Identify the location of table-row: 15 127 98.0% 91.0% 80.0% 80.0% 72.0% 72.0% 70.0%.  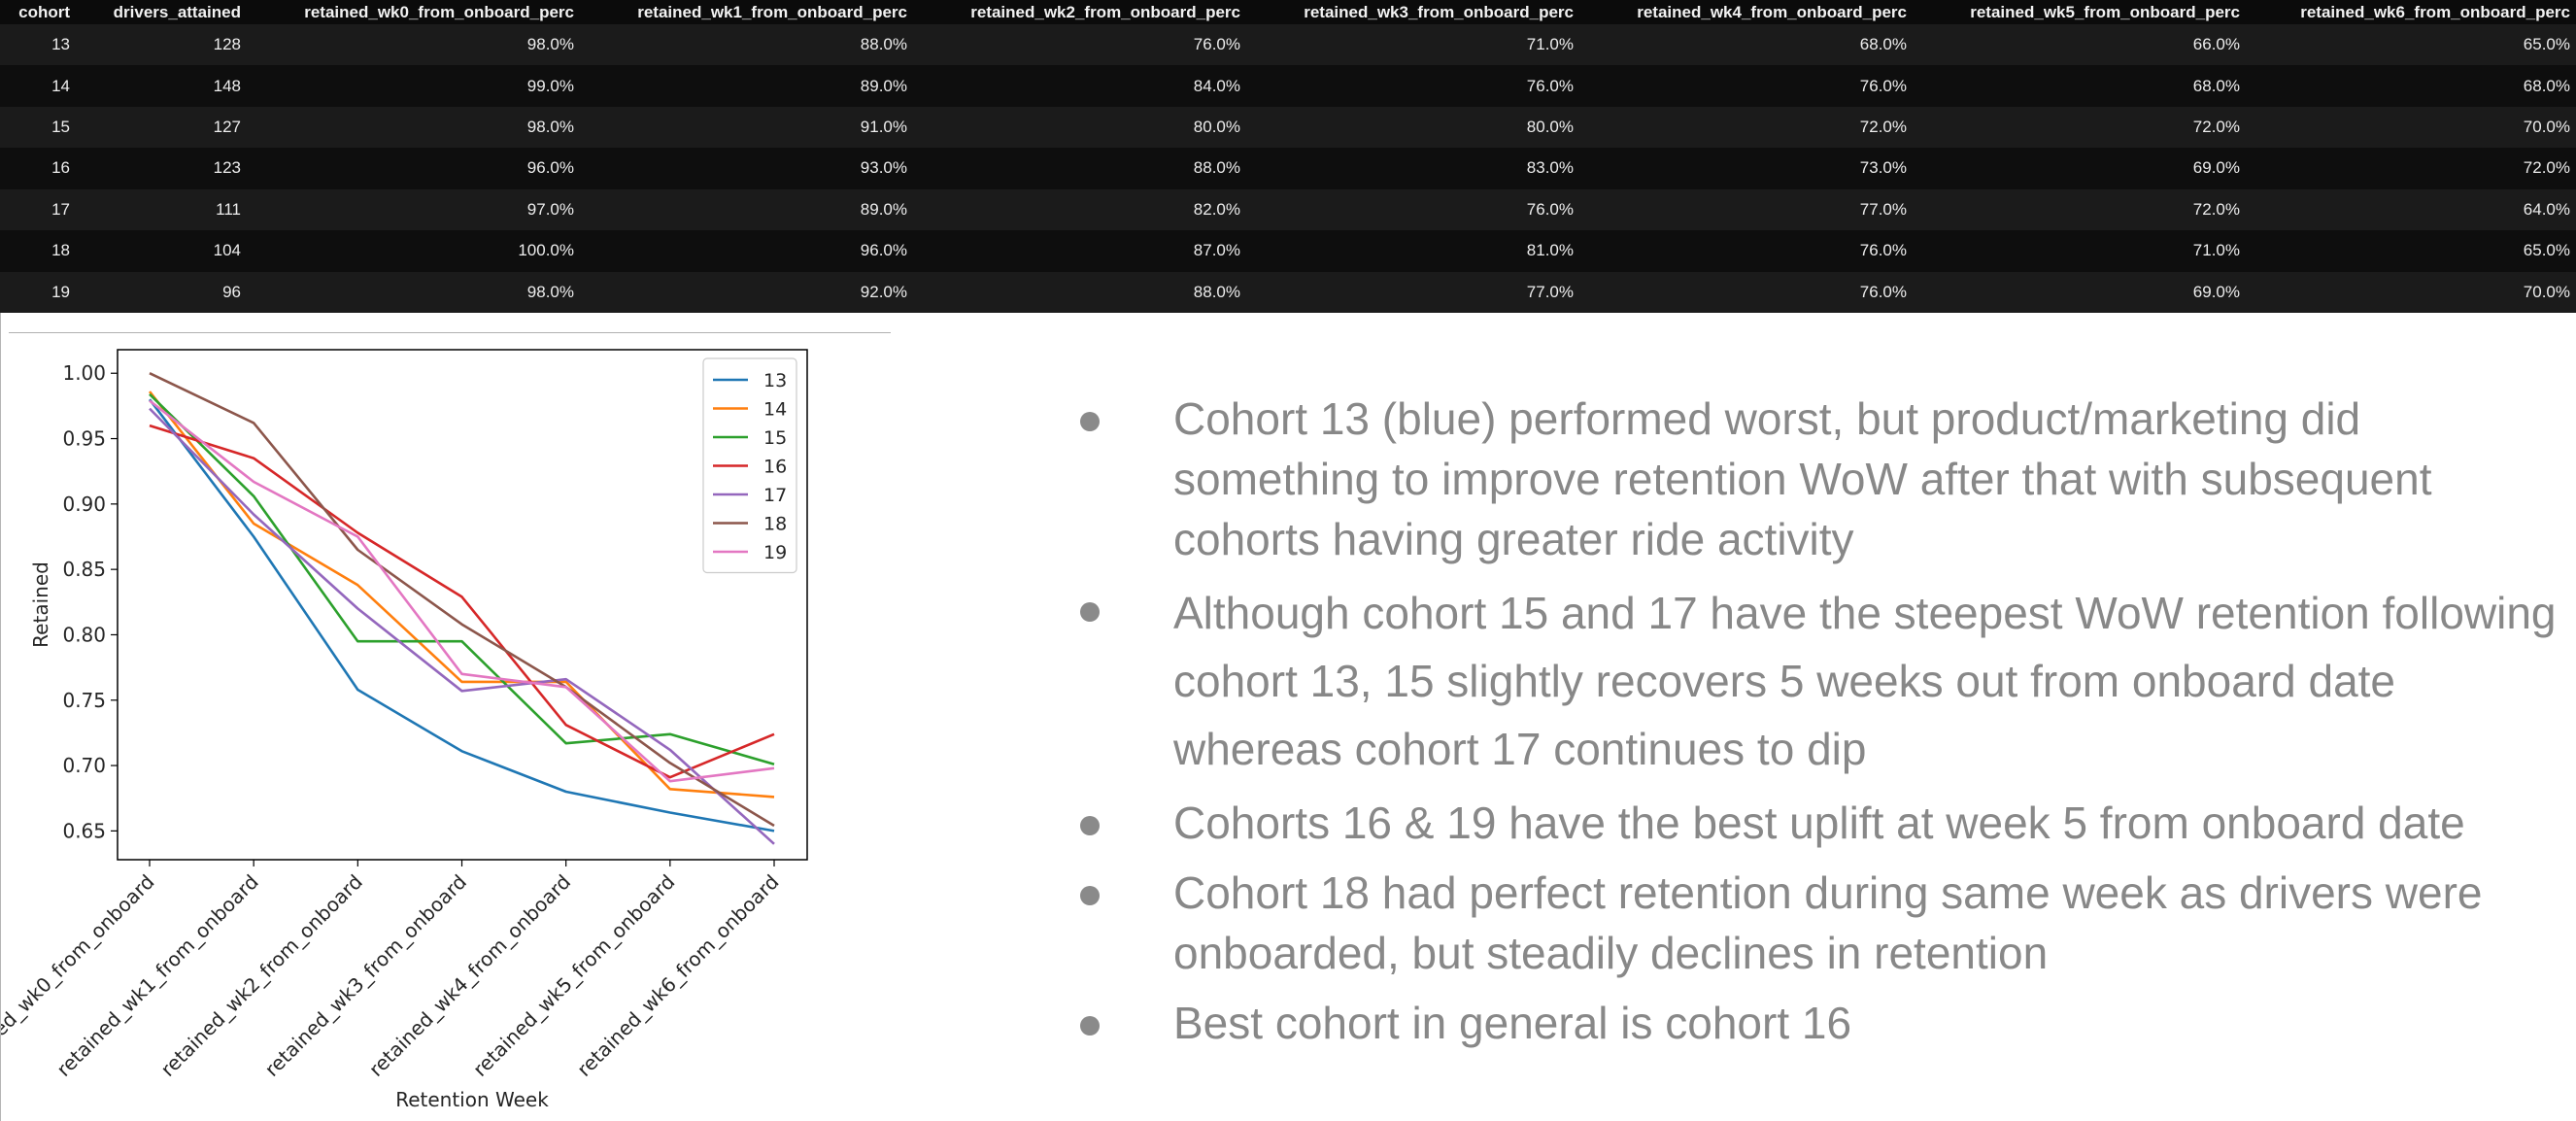
(1288, 128).